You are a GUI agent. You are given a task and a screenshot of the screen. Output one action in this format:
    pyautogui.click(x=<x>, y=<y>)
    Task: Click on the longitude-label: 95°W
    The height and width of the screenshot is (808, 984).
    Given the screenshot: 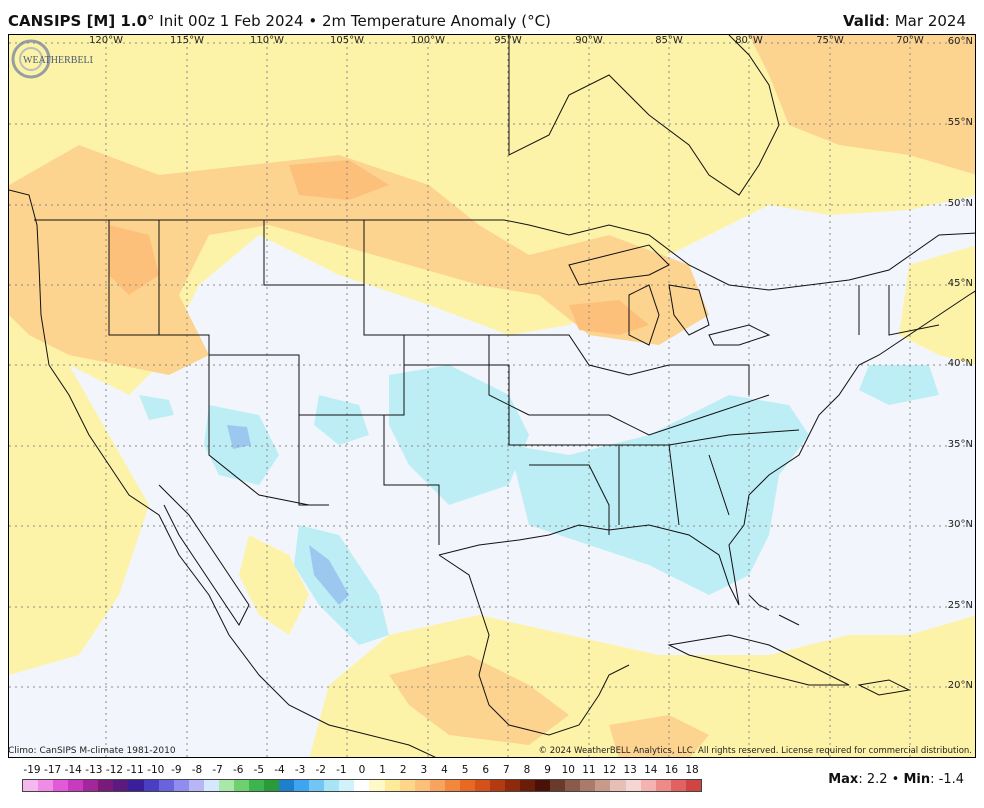 What is the action you would take?
    pyautogui.click(x=508, y=40)
    